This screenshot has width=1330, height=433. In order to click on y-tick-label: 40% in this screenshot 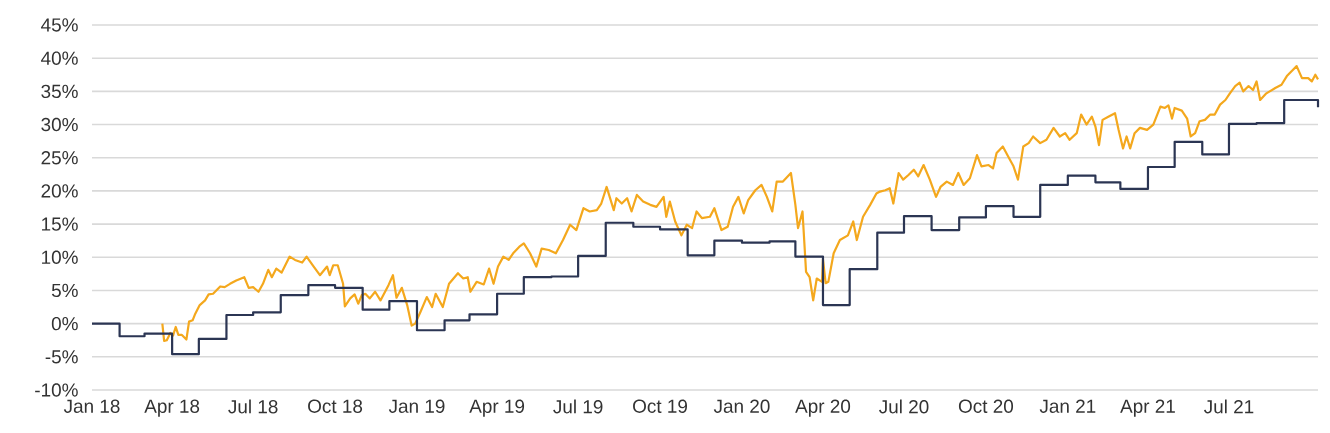, I will do `click(59, 58)`.